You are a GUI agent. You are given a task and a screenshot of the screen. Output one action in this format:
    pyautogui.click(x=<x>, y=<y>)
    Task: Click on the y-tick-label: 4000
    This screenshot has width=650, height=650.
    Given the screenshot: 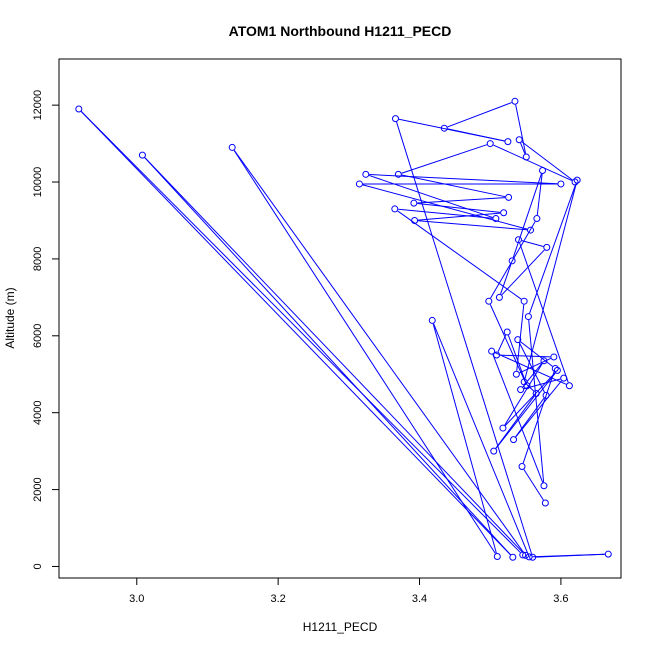 What is the action you would take?
    pyautogui.click(x=38, y=412)
    